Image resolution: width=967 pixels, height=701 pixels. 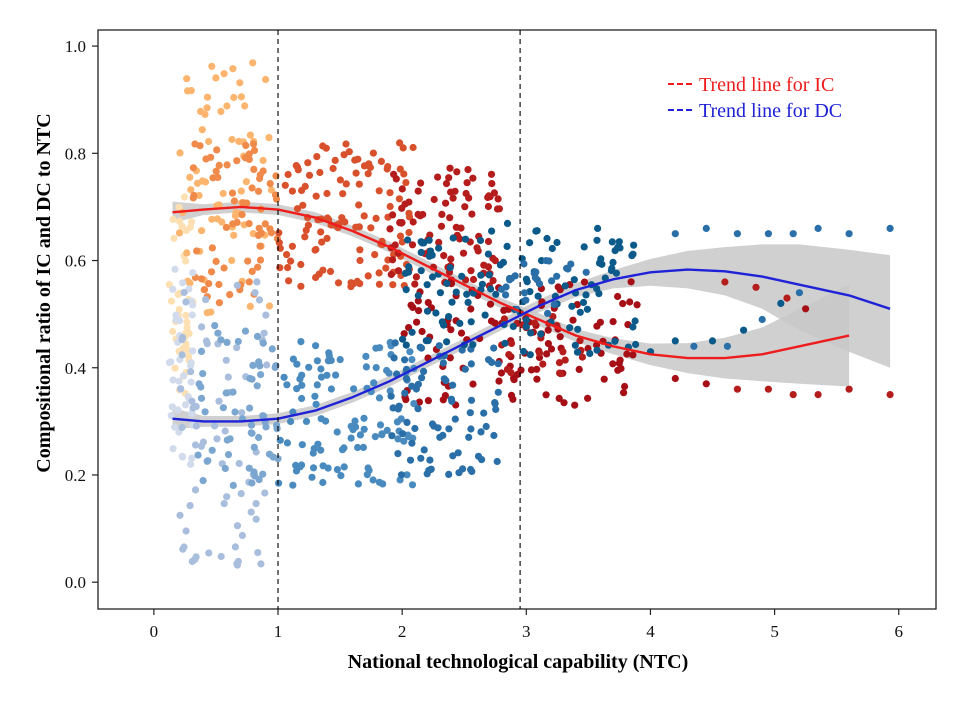 What do you see at coordinates (75, 46) in the screenshot?
I see `y-tick-label: 1.0` at bounding box center [75, 46].